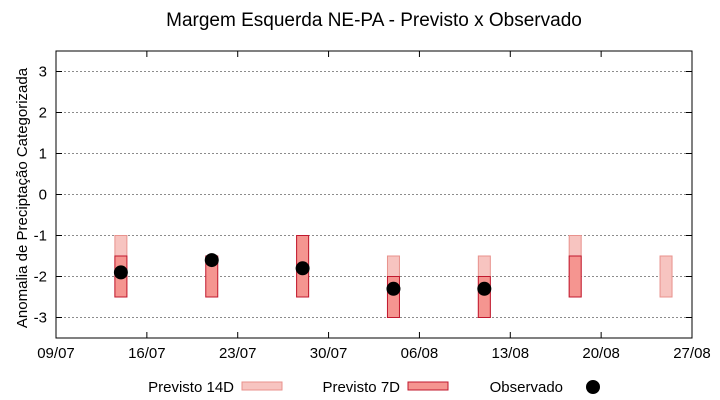 This screenshot has width=720, height=400. Describe the element at coordinates (692, 353) in the screenshot. I see `x-tick-label: 27/08` at that location.